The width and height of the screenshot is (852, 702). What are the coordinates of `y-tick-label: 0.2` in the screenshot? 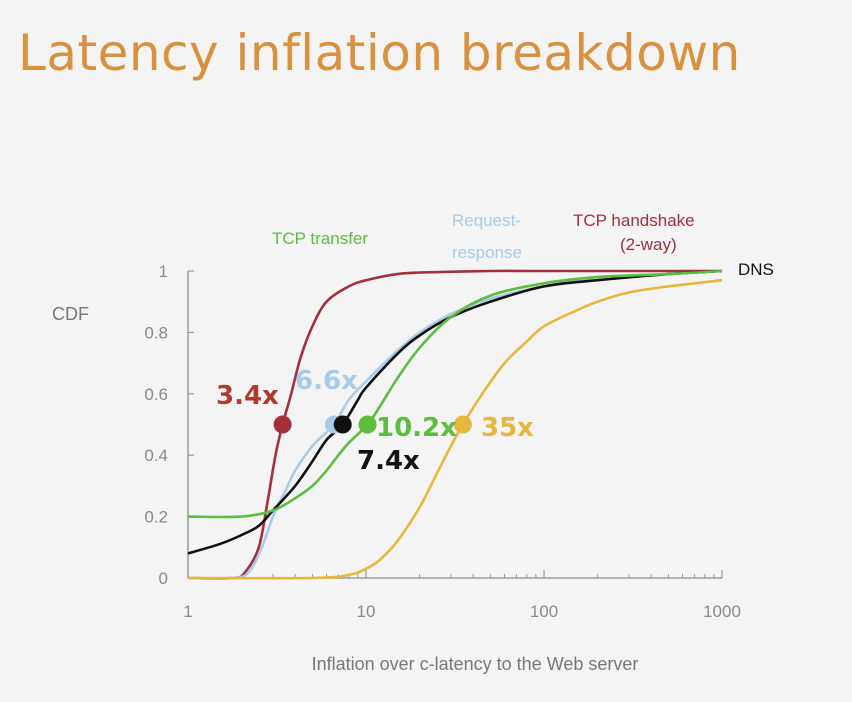 It's located at (156, 517).